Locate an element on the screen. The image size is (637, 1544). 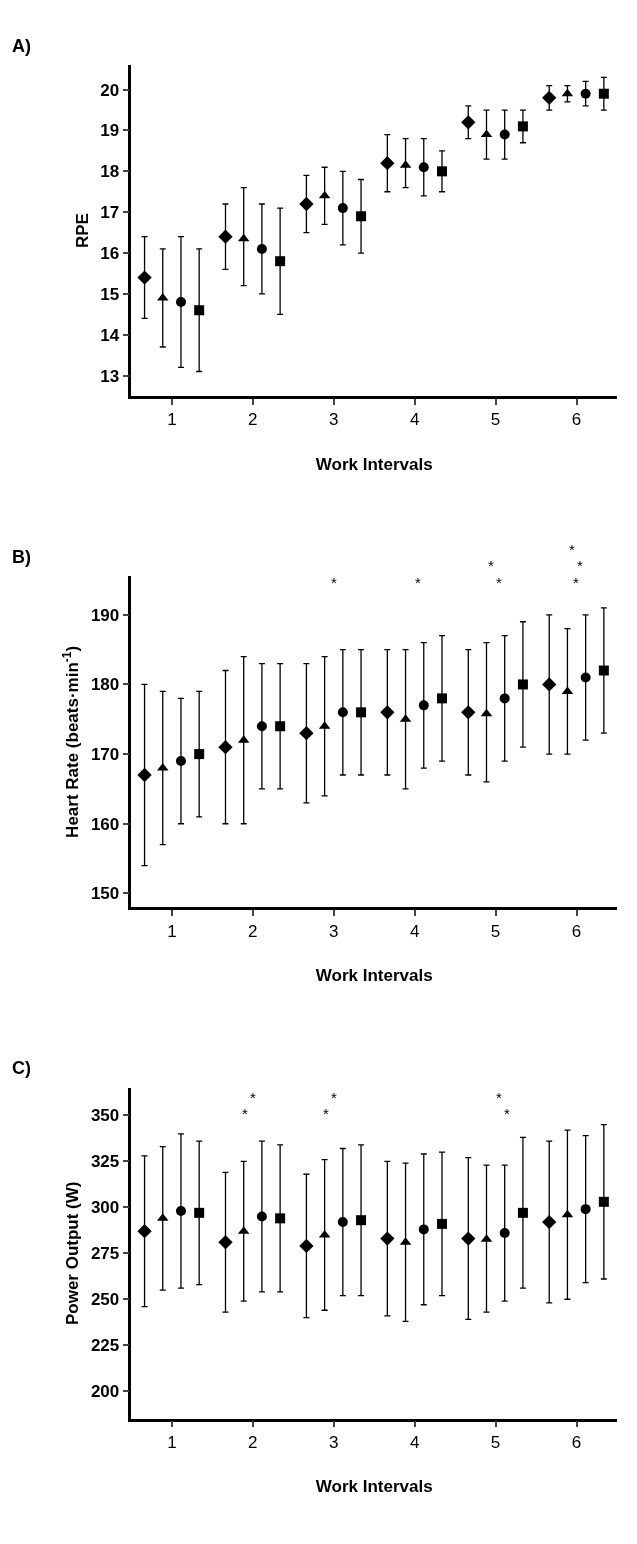
y-tick-label: 325 is located at coordinates (105, 1162).